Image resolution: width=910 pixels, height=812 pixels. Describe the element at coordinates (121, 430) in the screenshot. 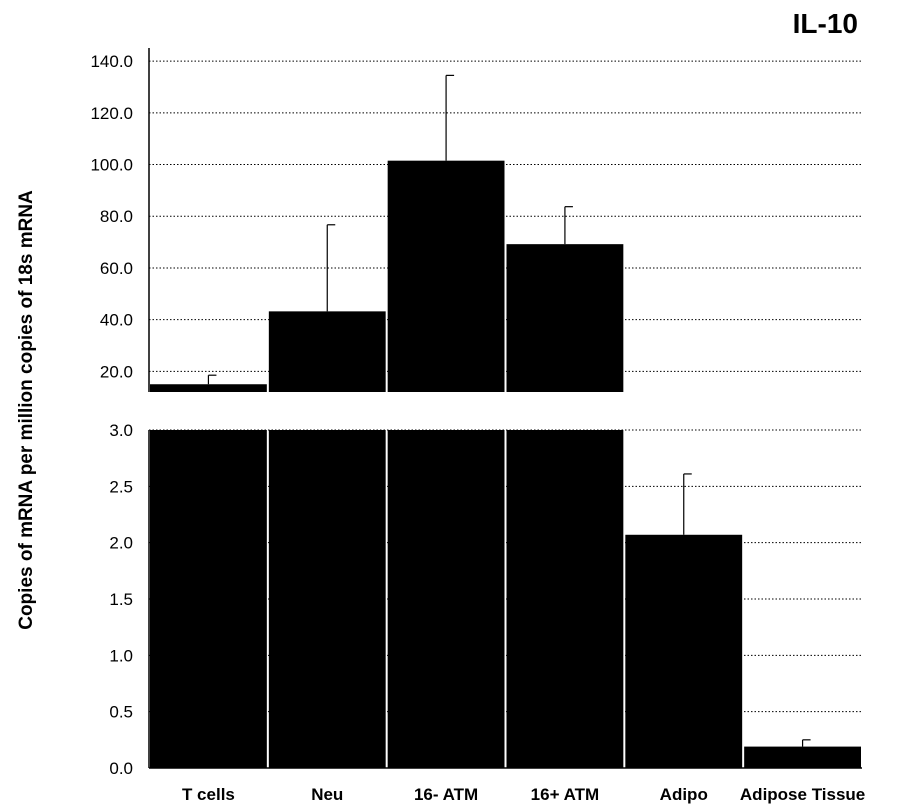

I see `lower-y-tick-label: 3.0` at that location.